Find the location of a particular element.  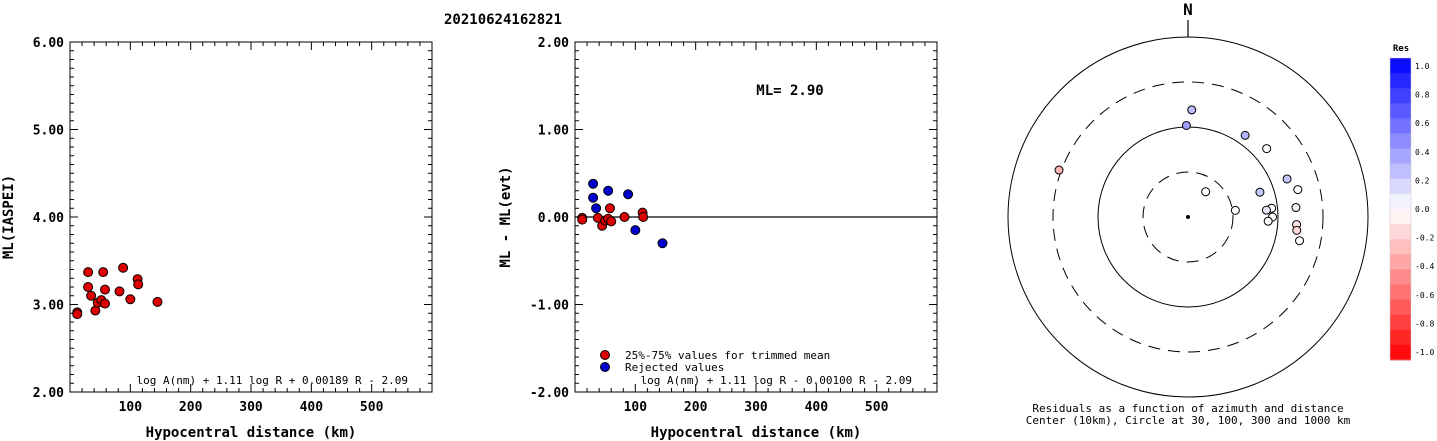

colorbar-tick-label: 0.2 is located at coordinates (1422, 180).